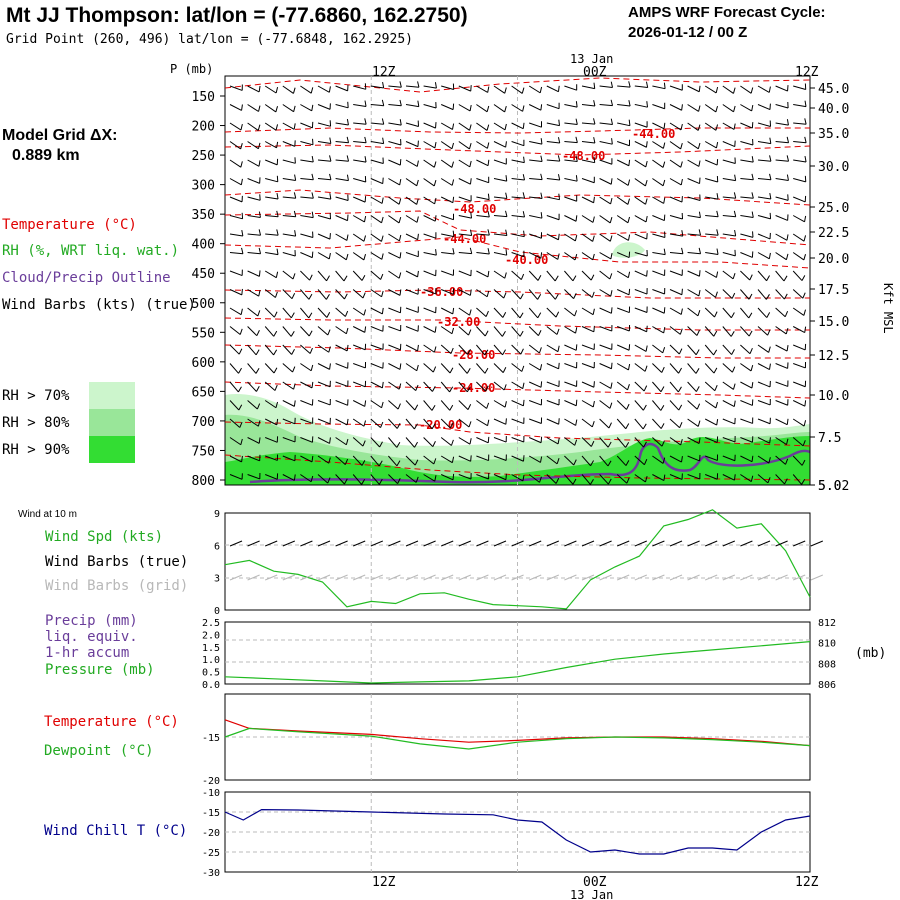 The image size is (900, 900). I want to click on bottom-time-00z: 00Z, so click(595, 882).